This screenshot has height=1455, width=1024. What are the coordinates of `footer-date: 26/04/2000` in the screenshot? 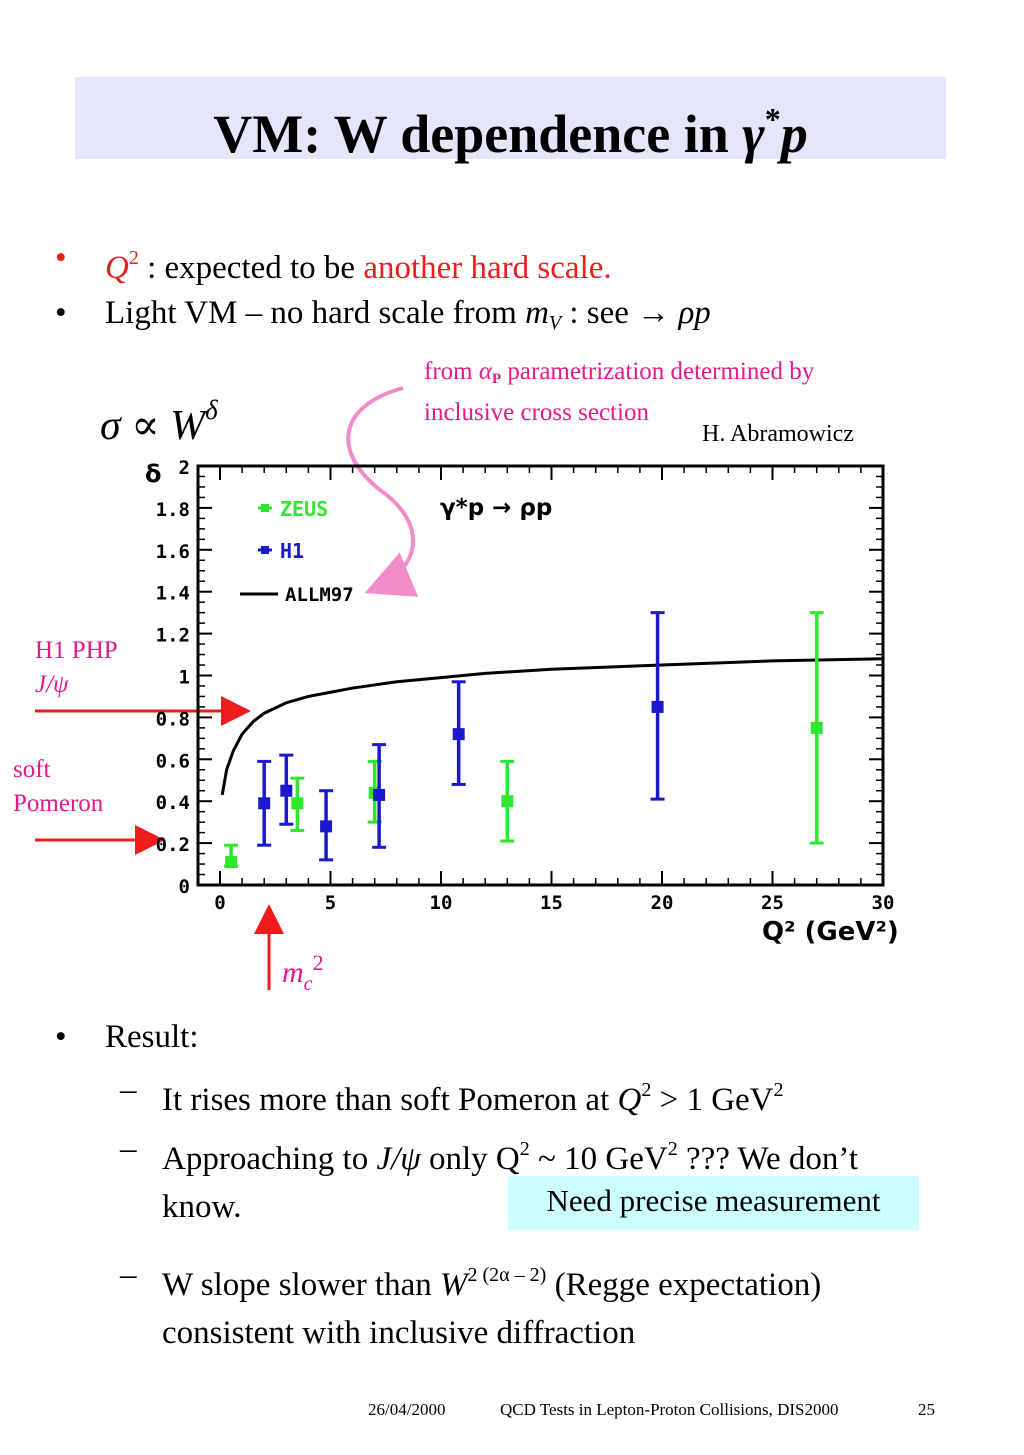 It's located at (407, 1409).